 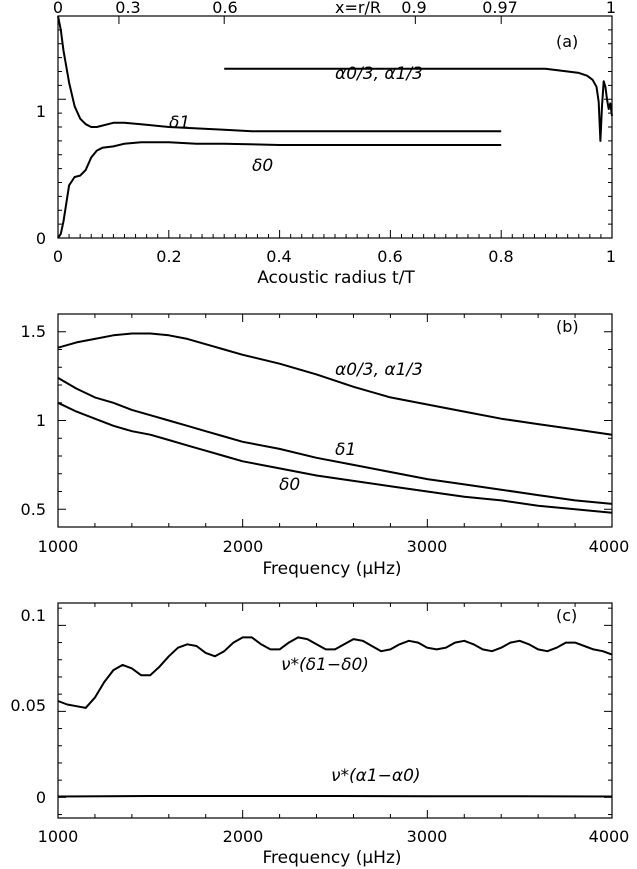 I want to click on c-x-tick-label-0: 1000, so click(x=58, y=836).